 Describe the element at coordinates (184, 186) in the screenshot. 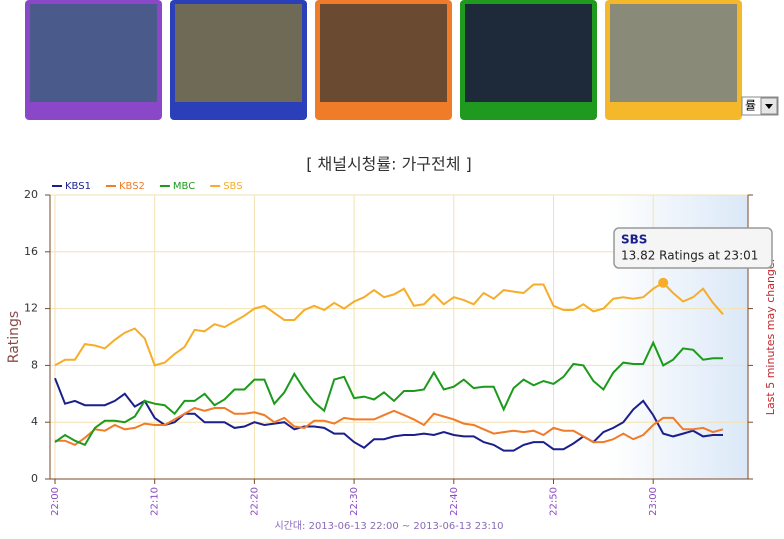

I see `legend-label: MBC` at that location.